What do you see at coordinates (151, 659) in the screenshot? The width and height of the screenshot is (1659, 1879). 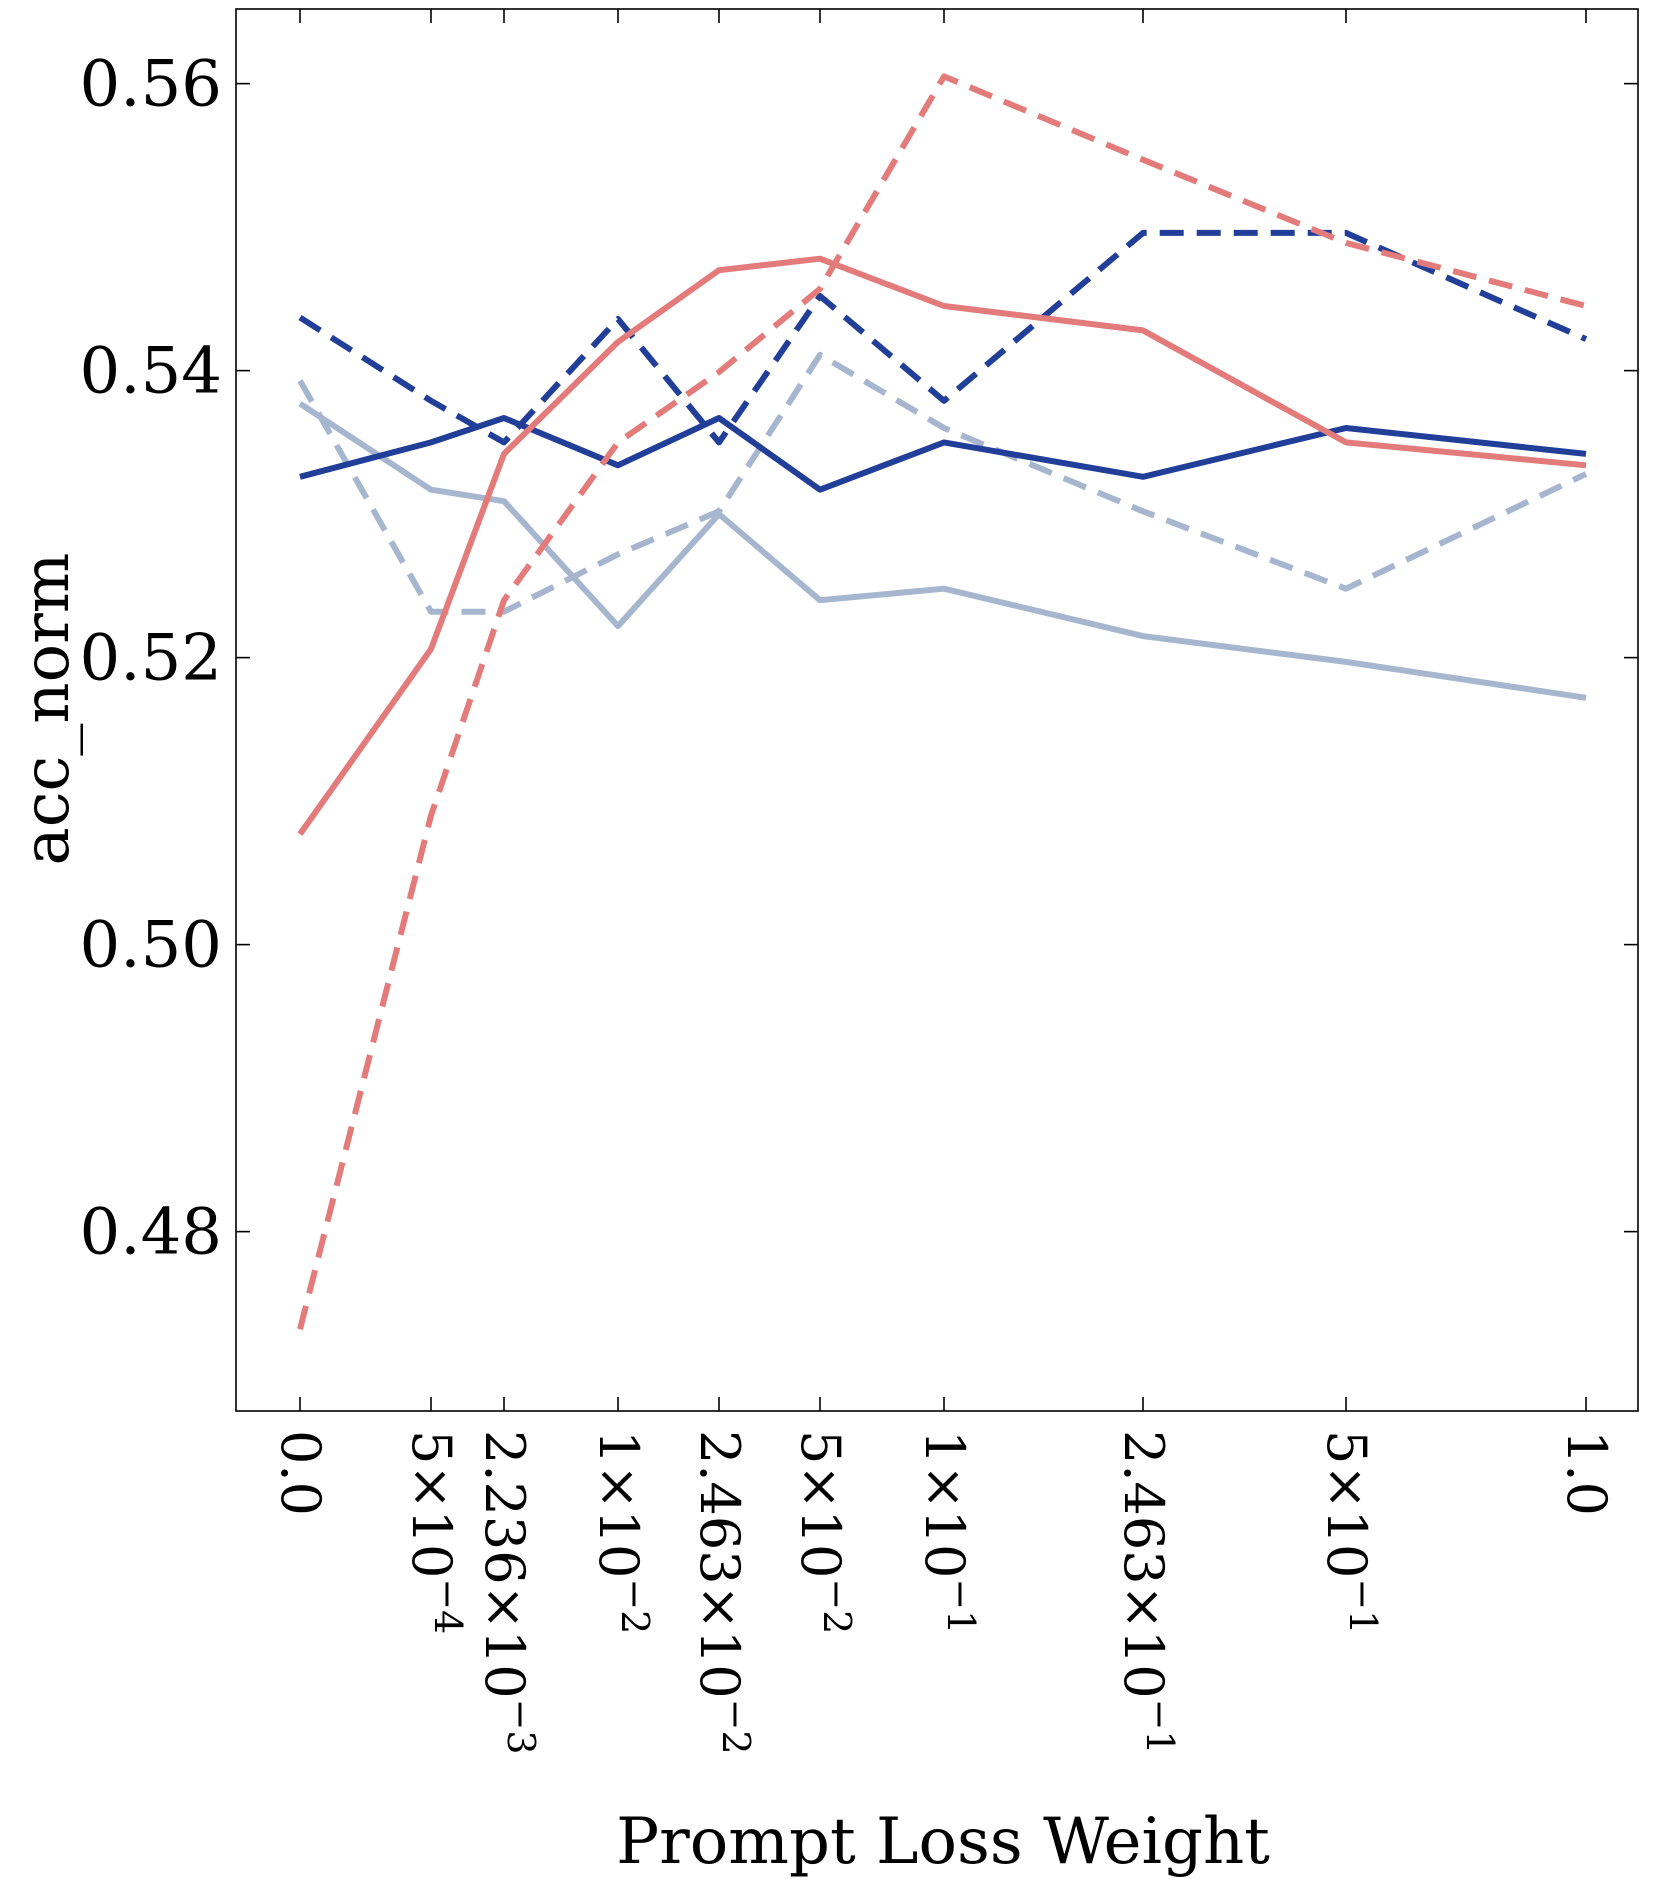 I see `y-tick-label: 0.52` at bounding box center [151, 659].